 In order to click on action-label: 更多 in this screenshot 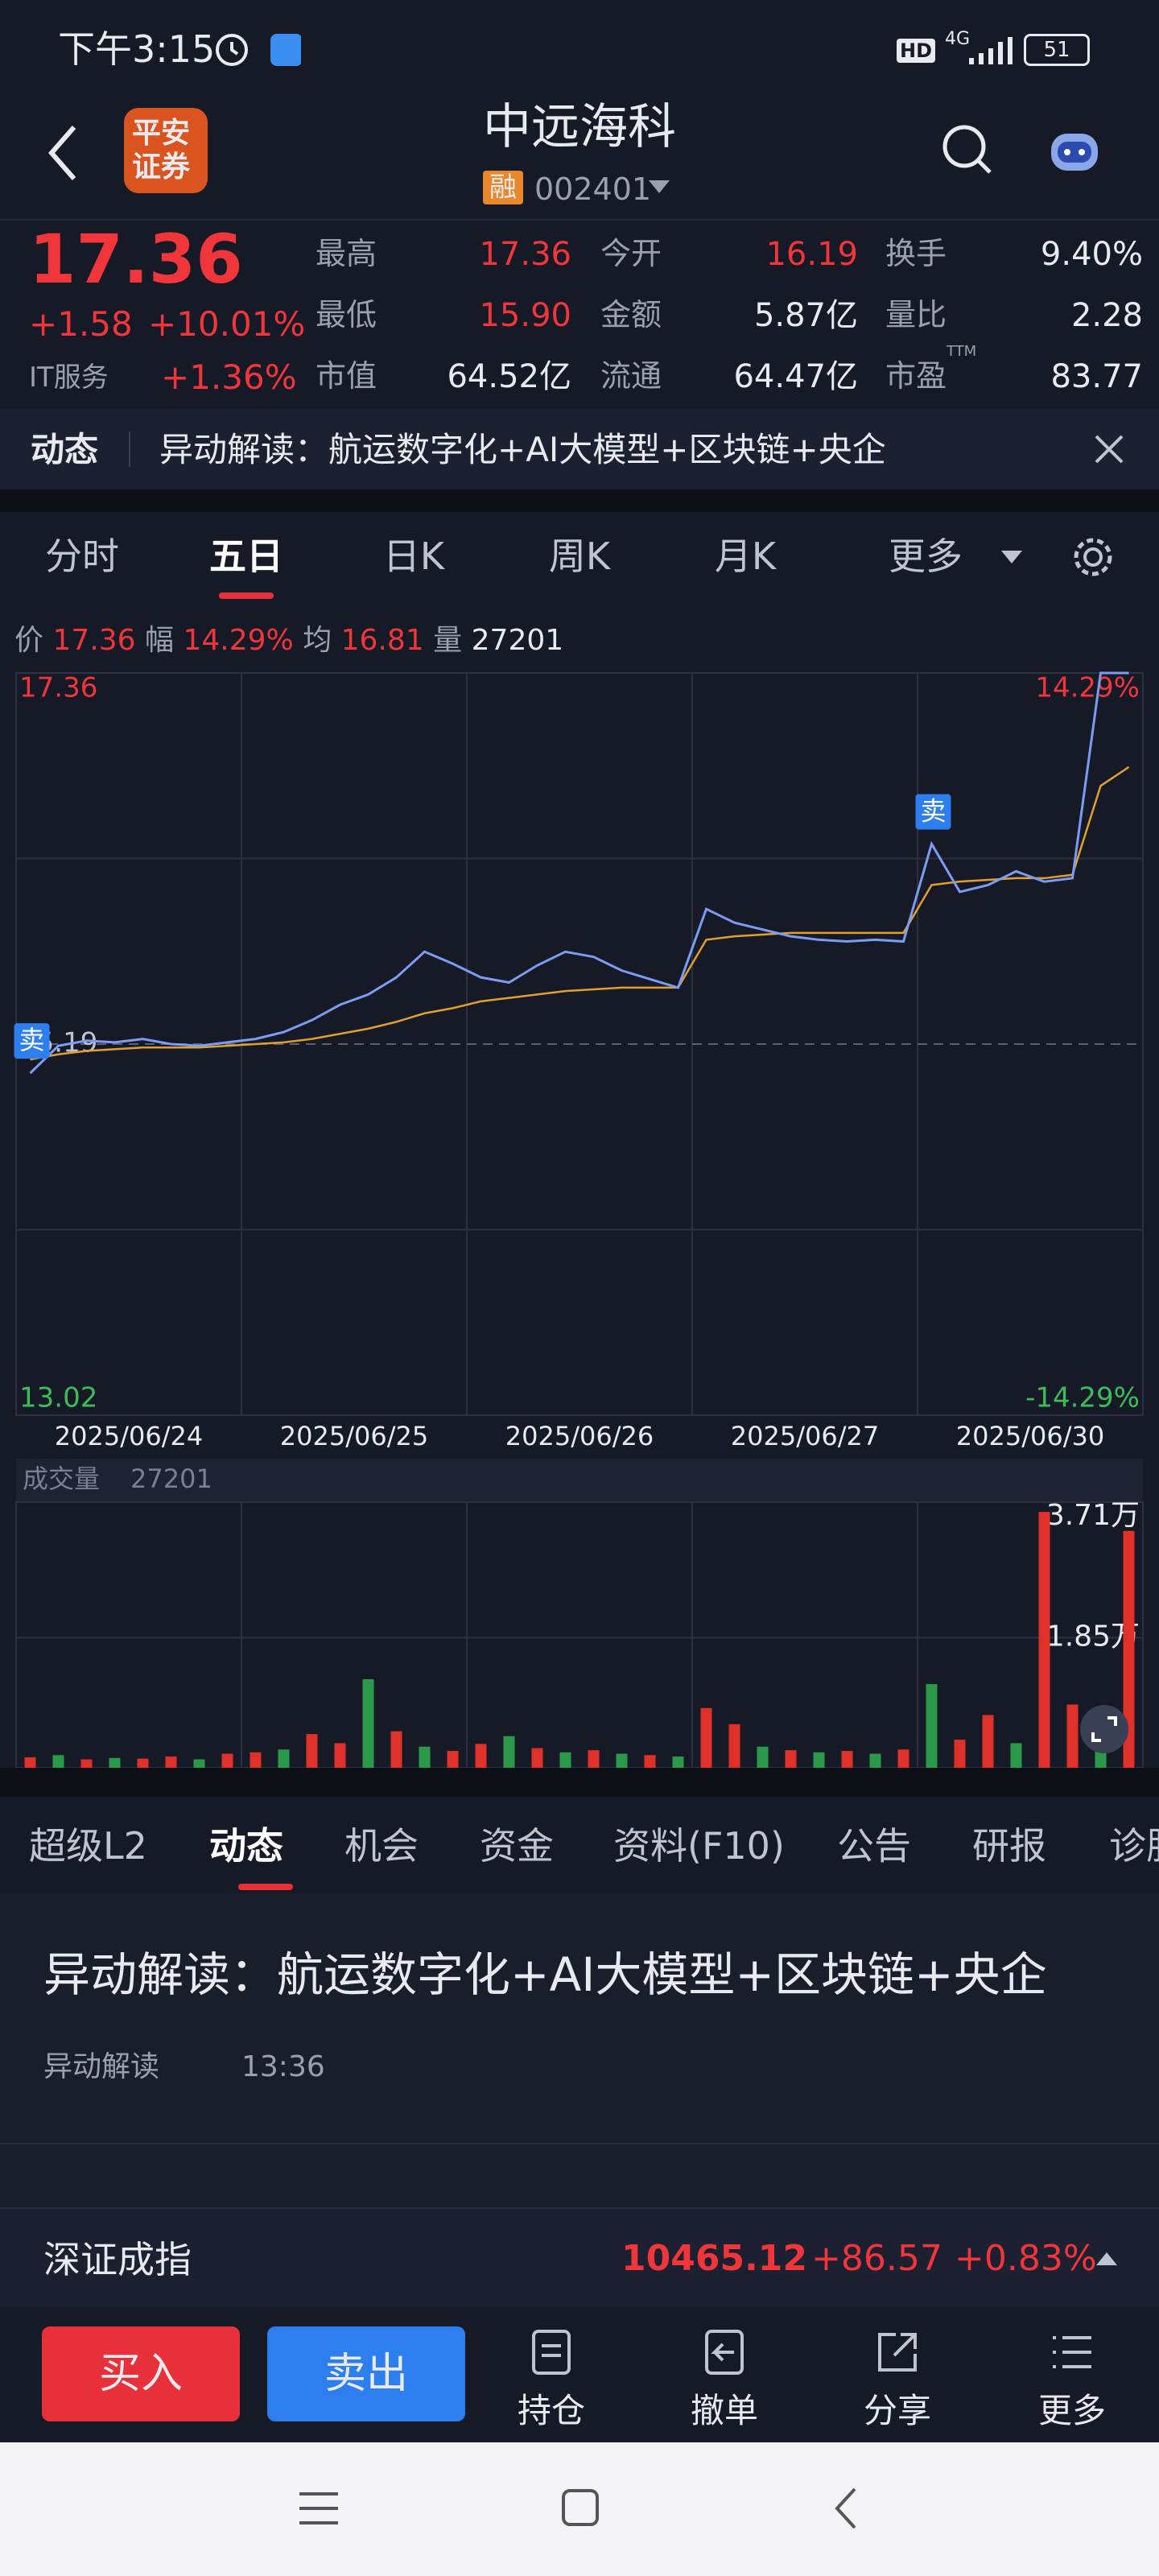, I will do `click(1071, 2410)`.